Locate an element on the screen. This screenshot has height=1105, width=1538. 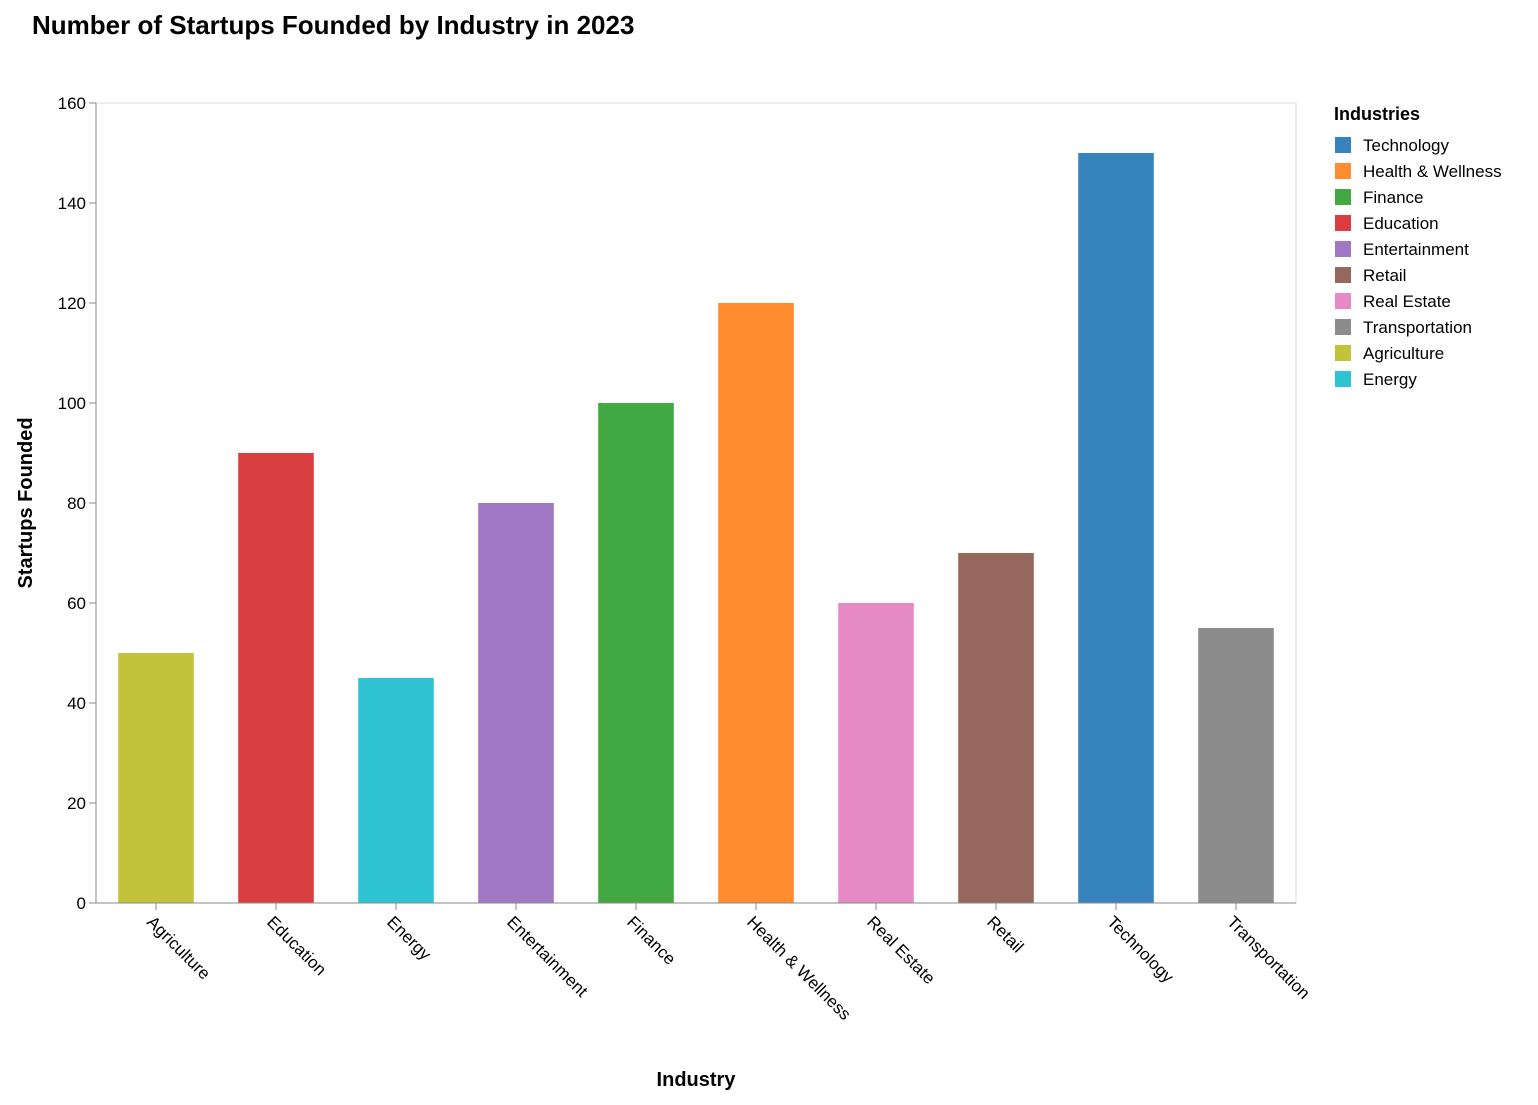
legend-entry-label: Health & Wellness is located at coordinates (1432, 171).